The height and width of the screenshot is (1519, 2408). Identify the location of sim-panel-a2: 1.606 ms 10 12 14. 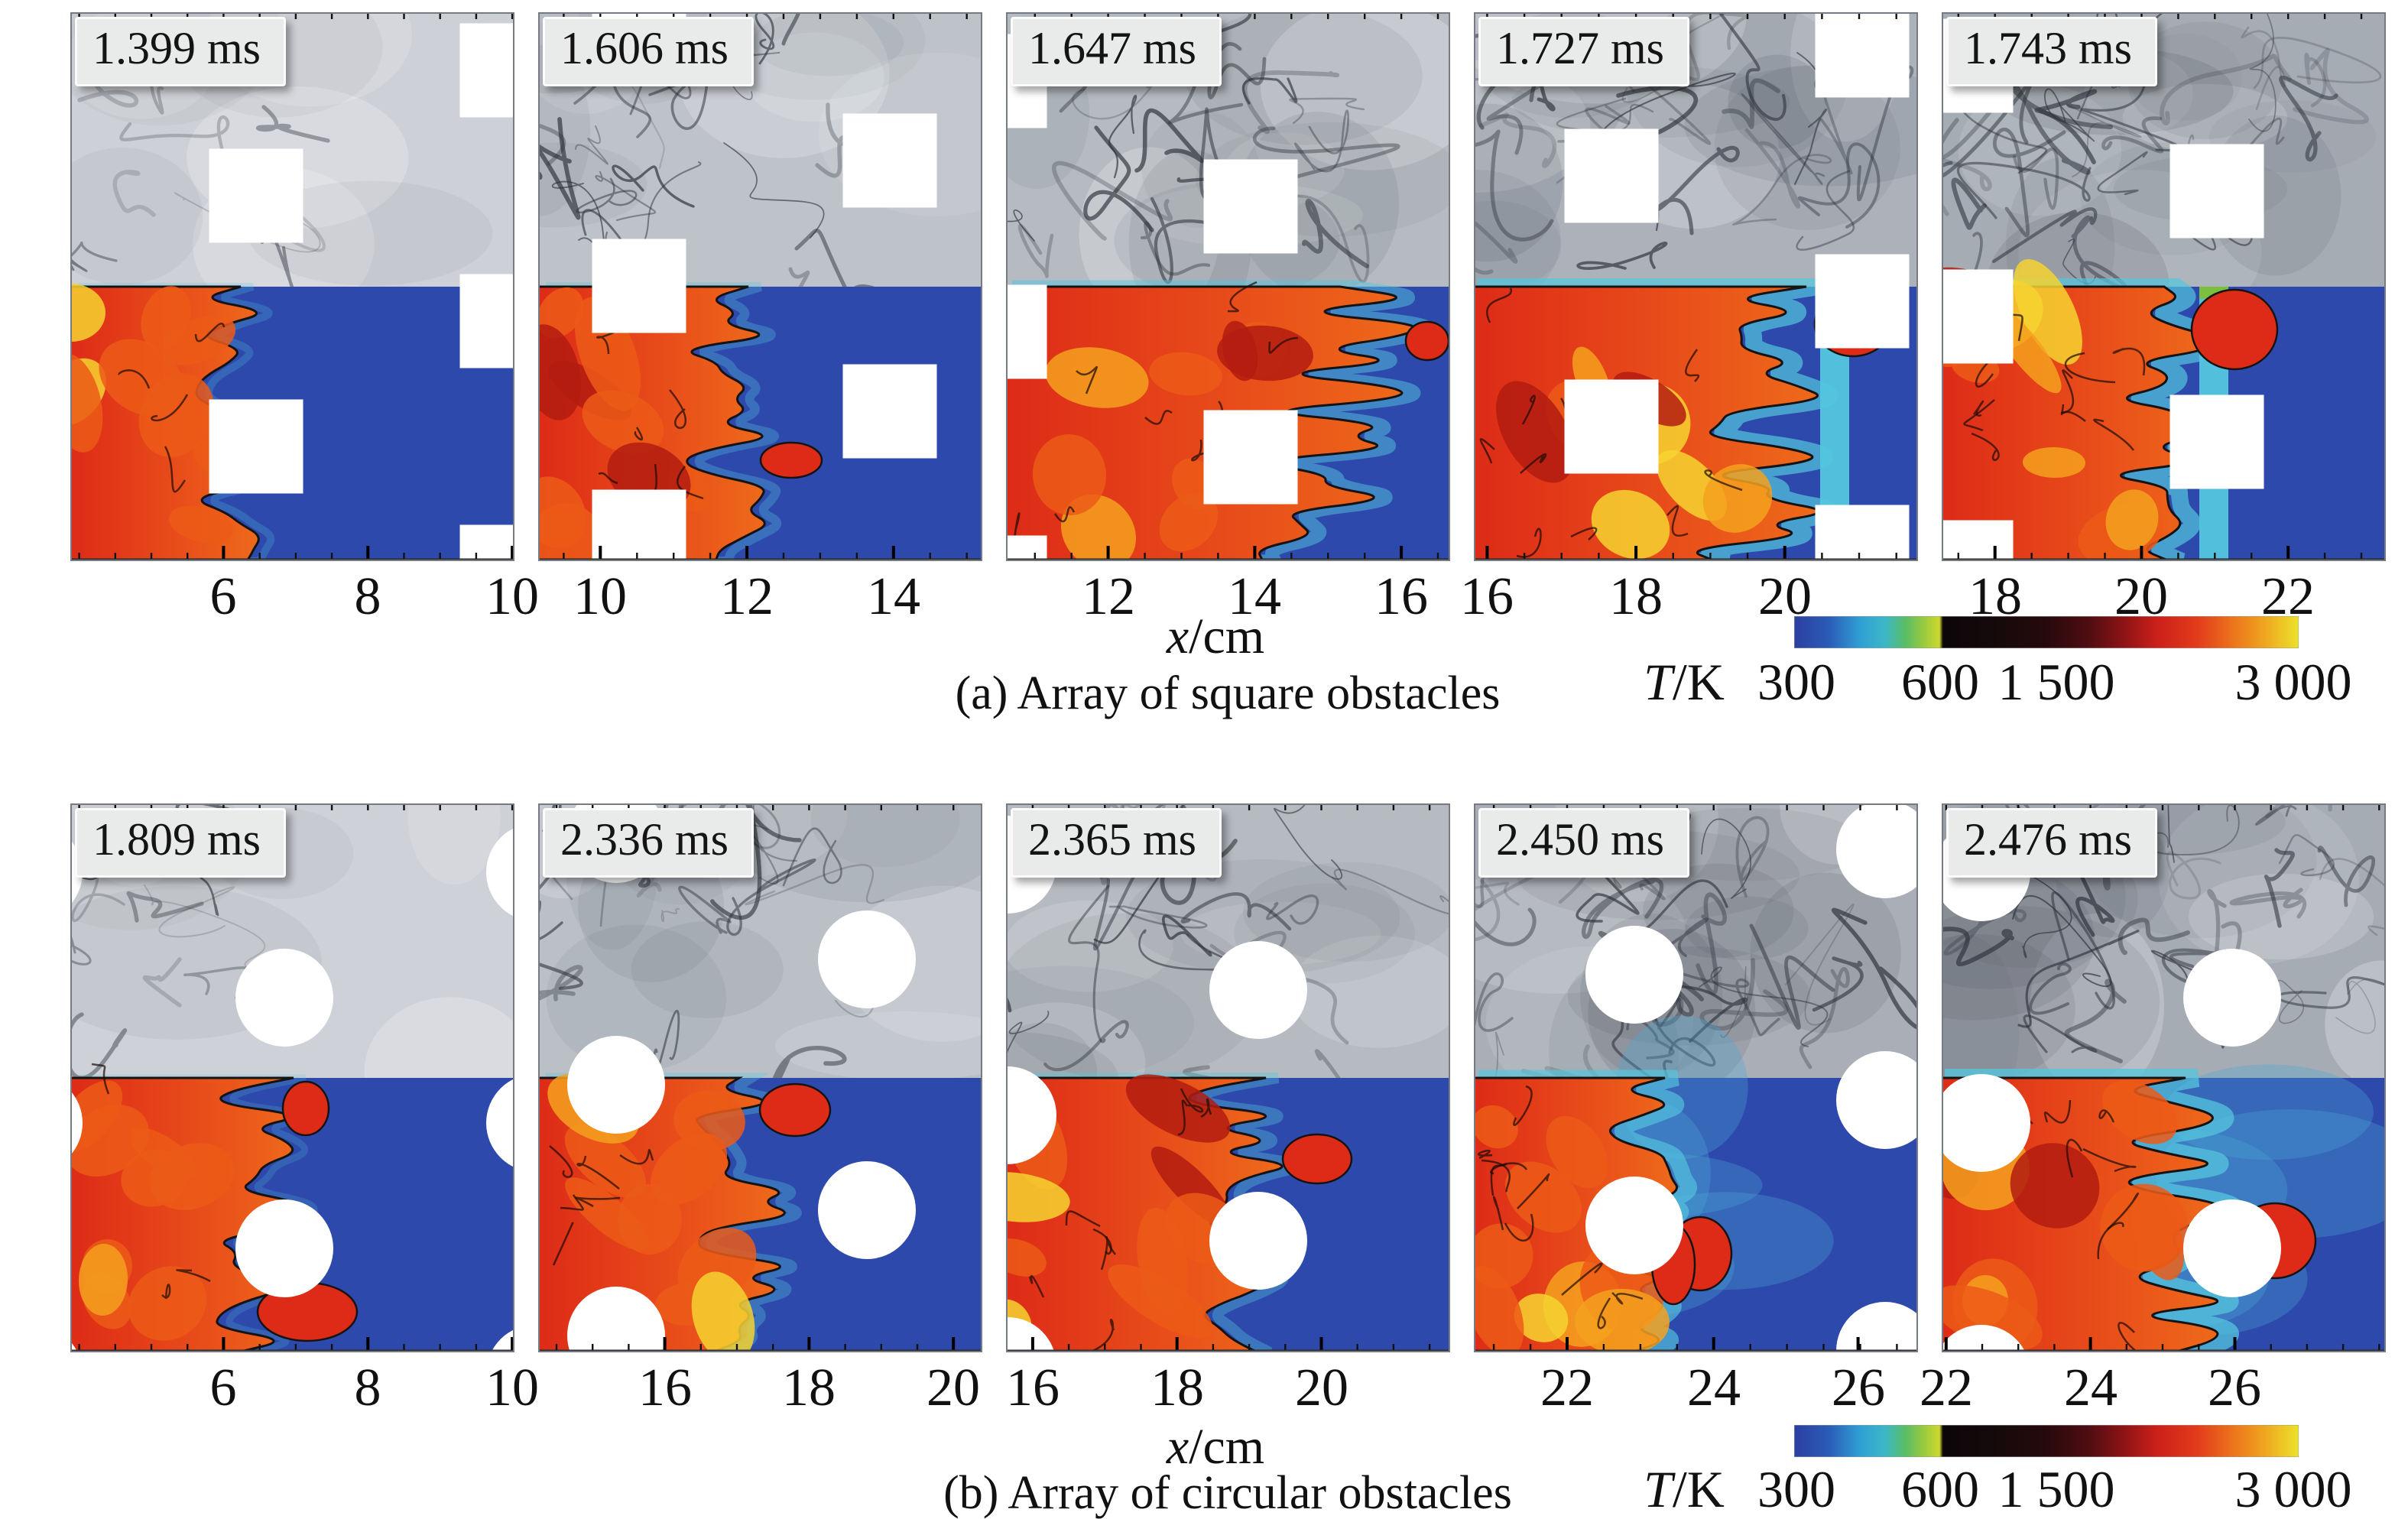
(760, 318).